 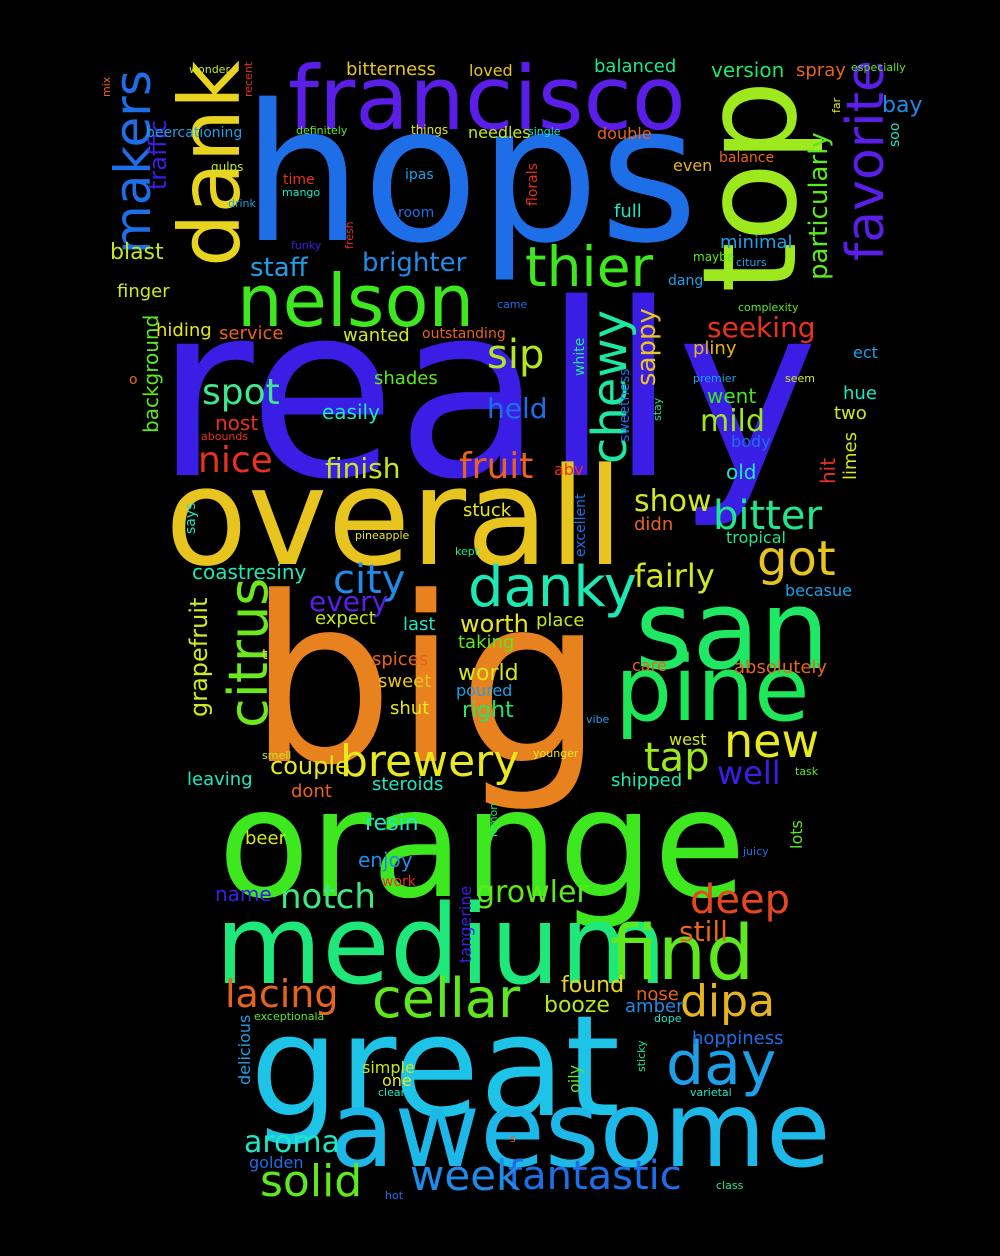 I want to click on word-full: full, so click(x=628, y=211).